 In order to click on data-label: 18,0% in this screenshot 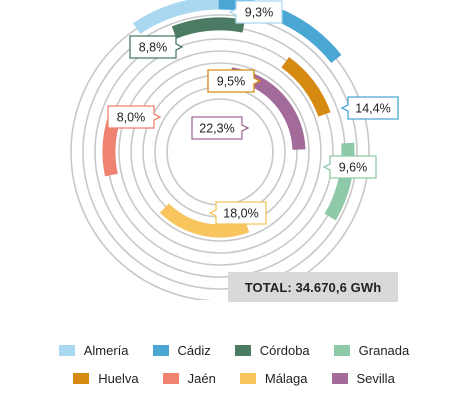, I will do `click(237, 213)`.